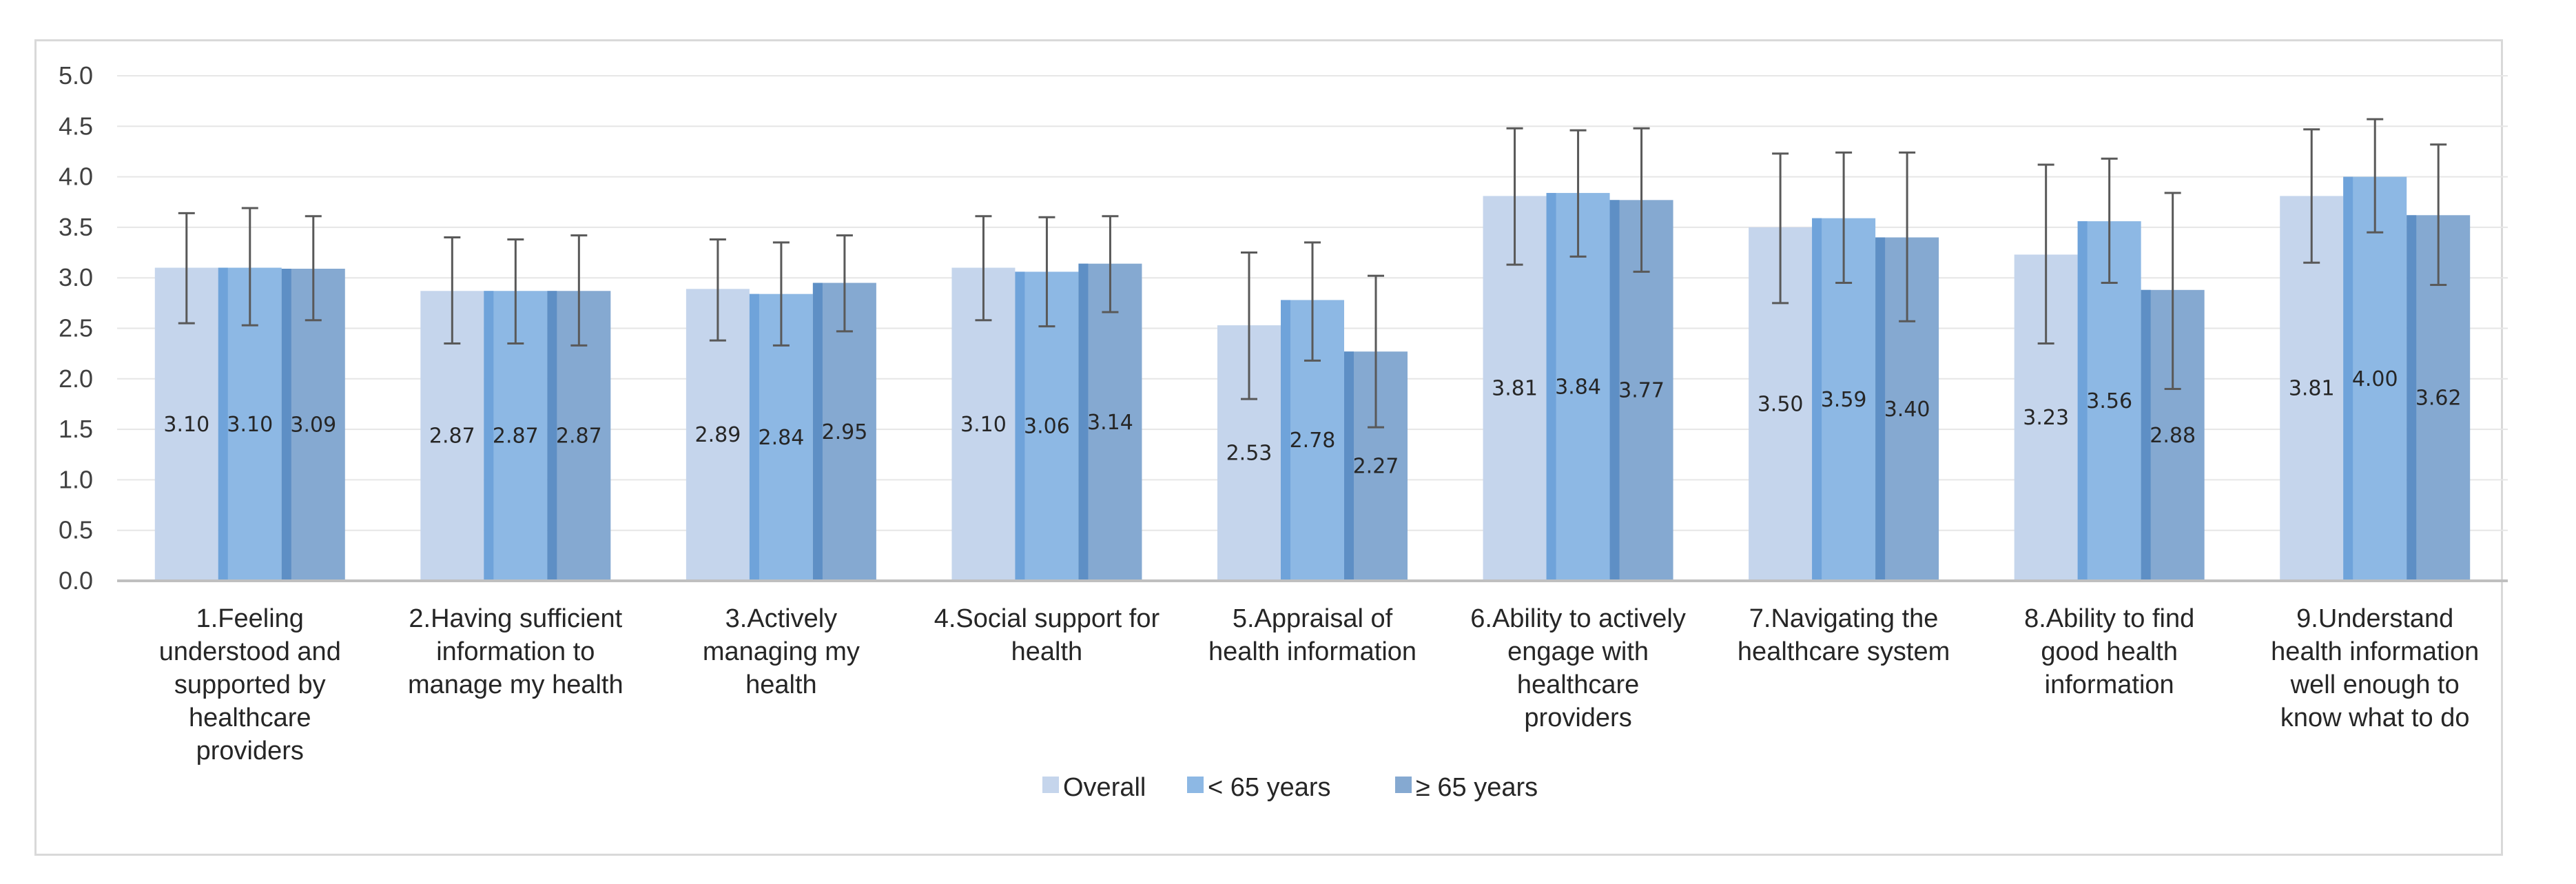 The width and height of the screenshot is (2576, 884). I want to click on x-tick-label: information to, so click(515, 651).